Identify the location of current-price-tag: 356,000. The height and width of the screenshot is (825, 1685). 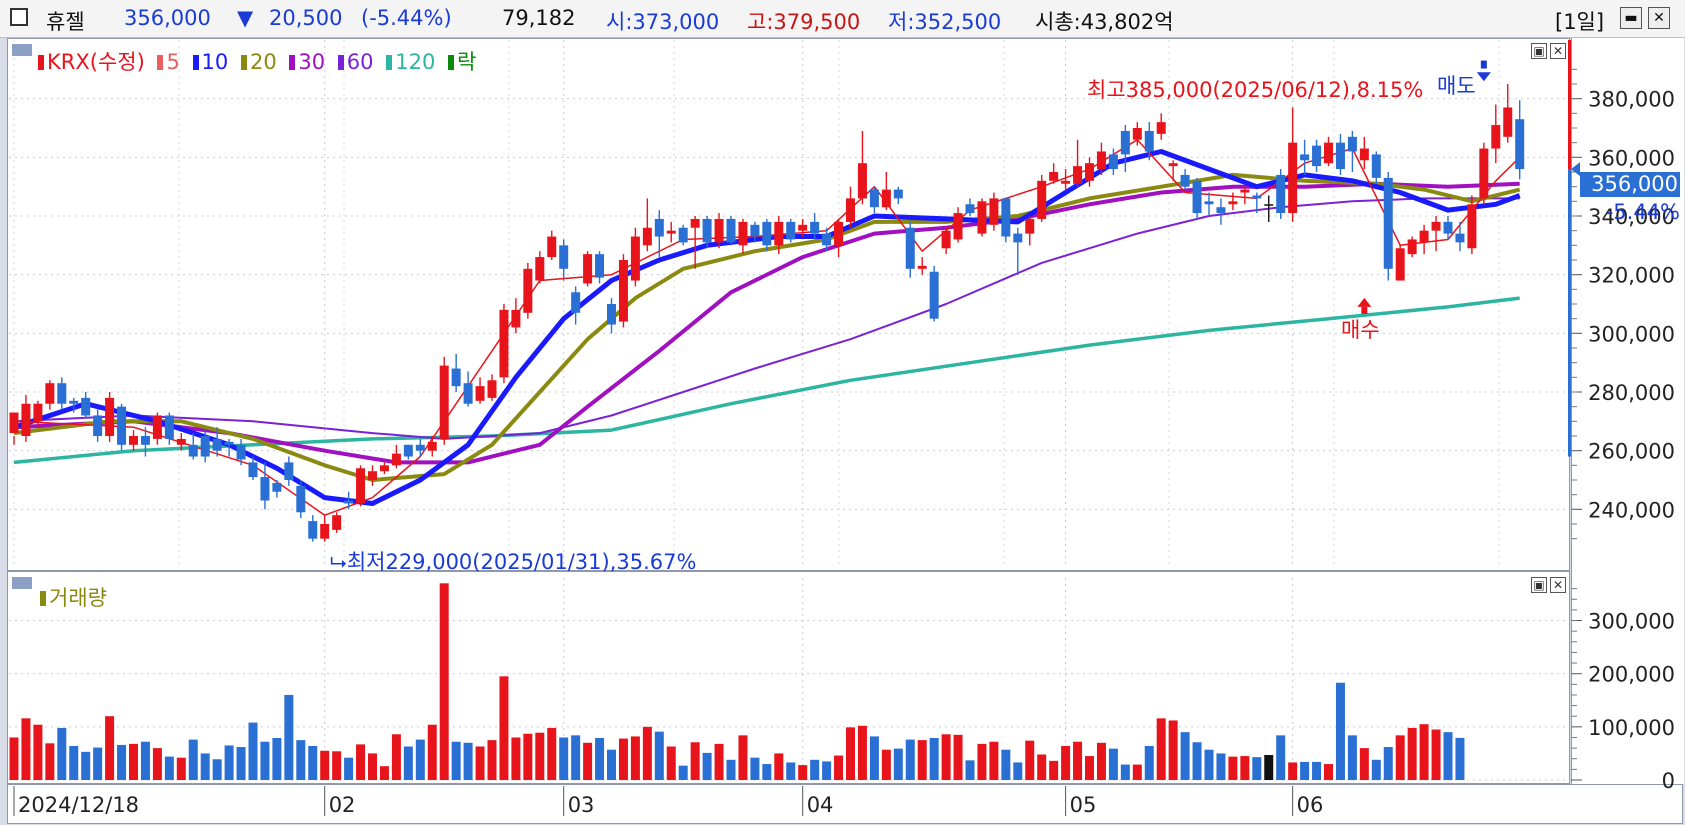
(1630, 184).